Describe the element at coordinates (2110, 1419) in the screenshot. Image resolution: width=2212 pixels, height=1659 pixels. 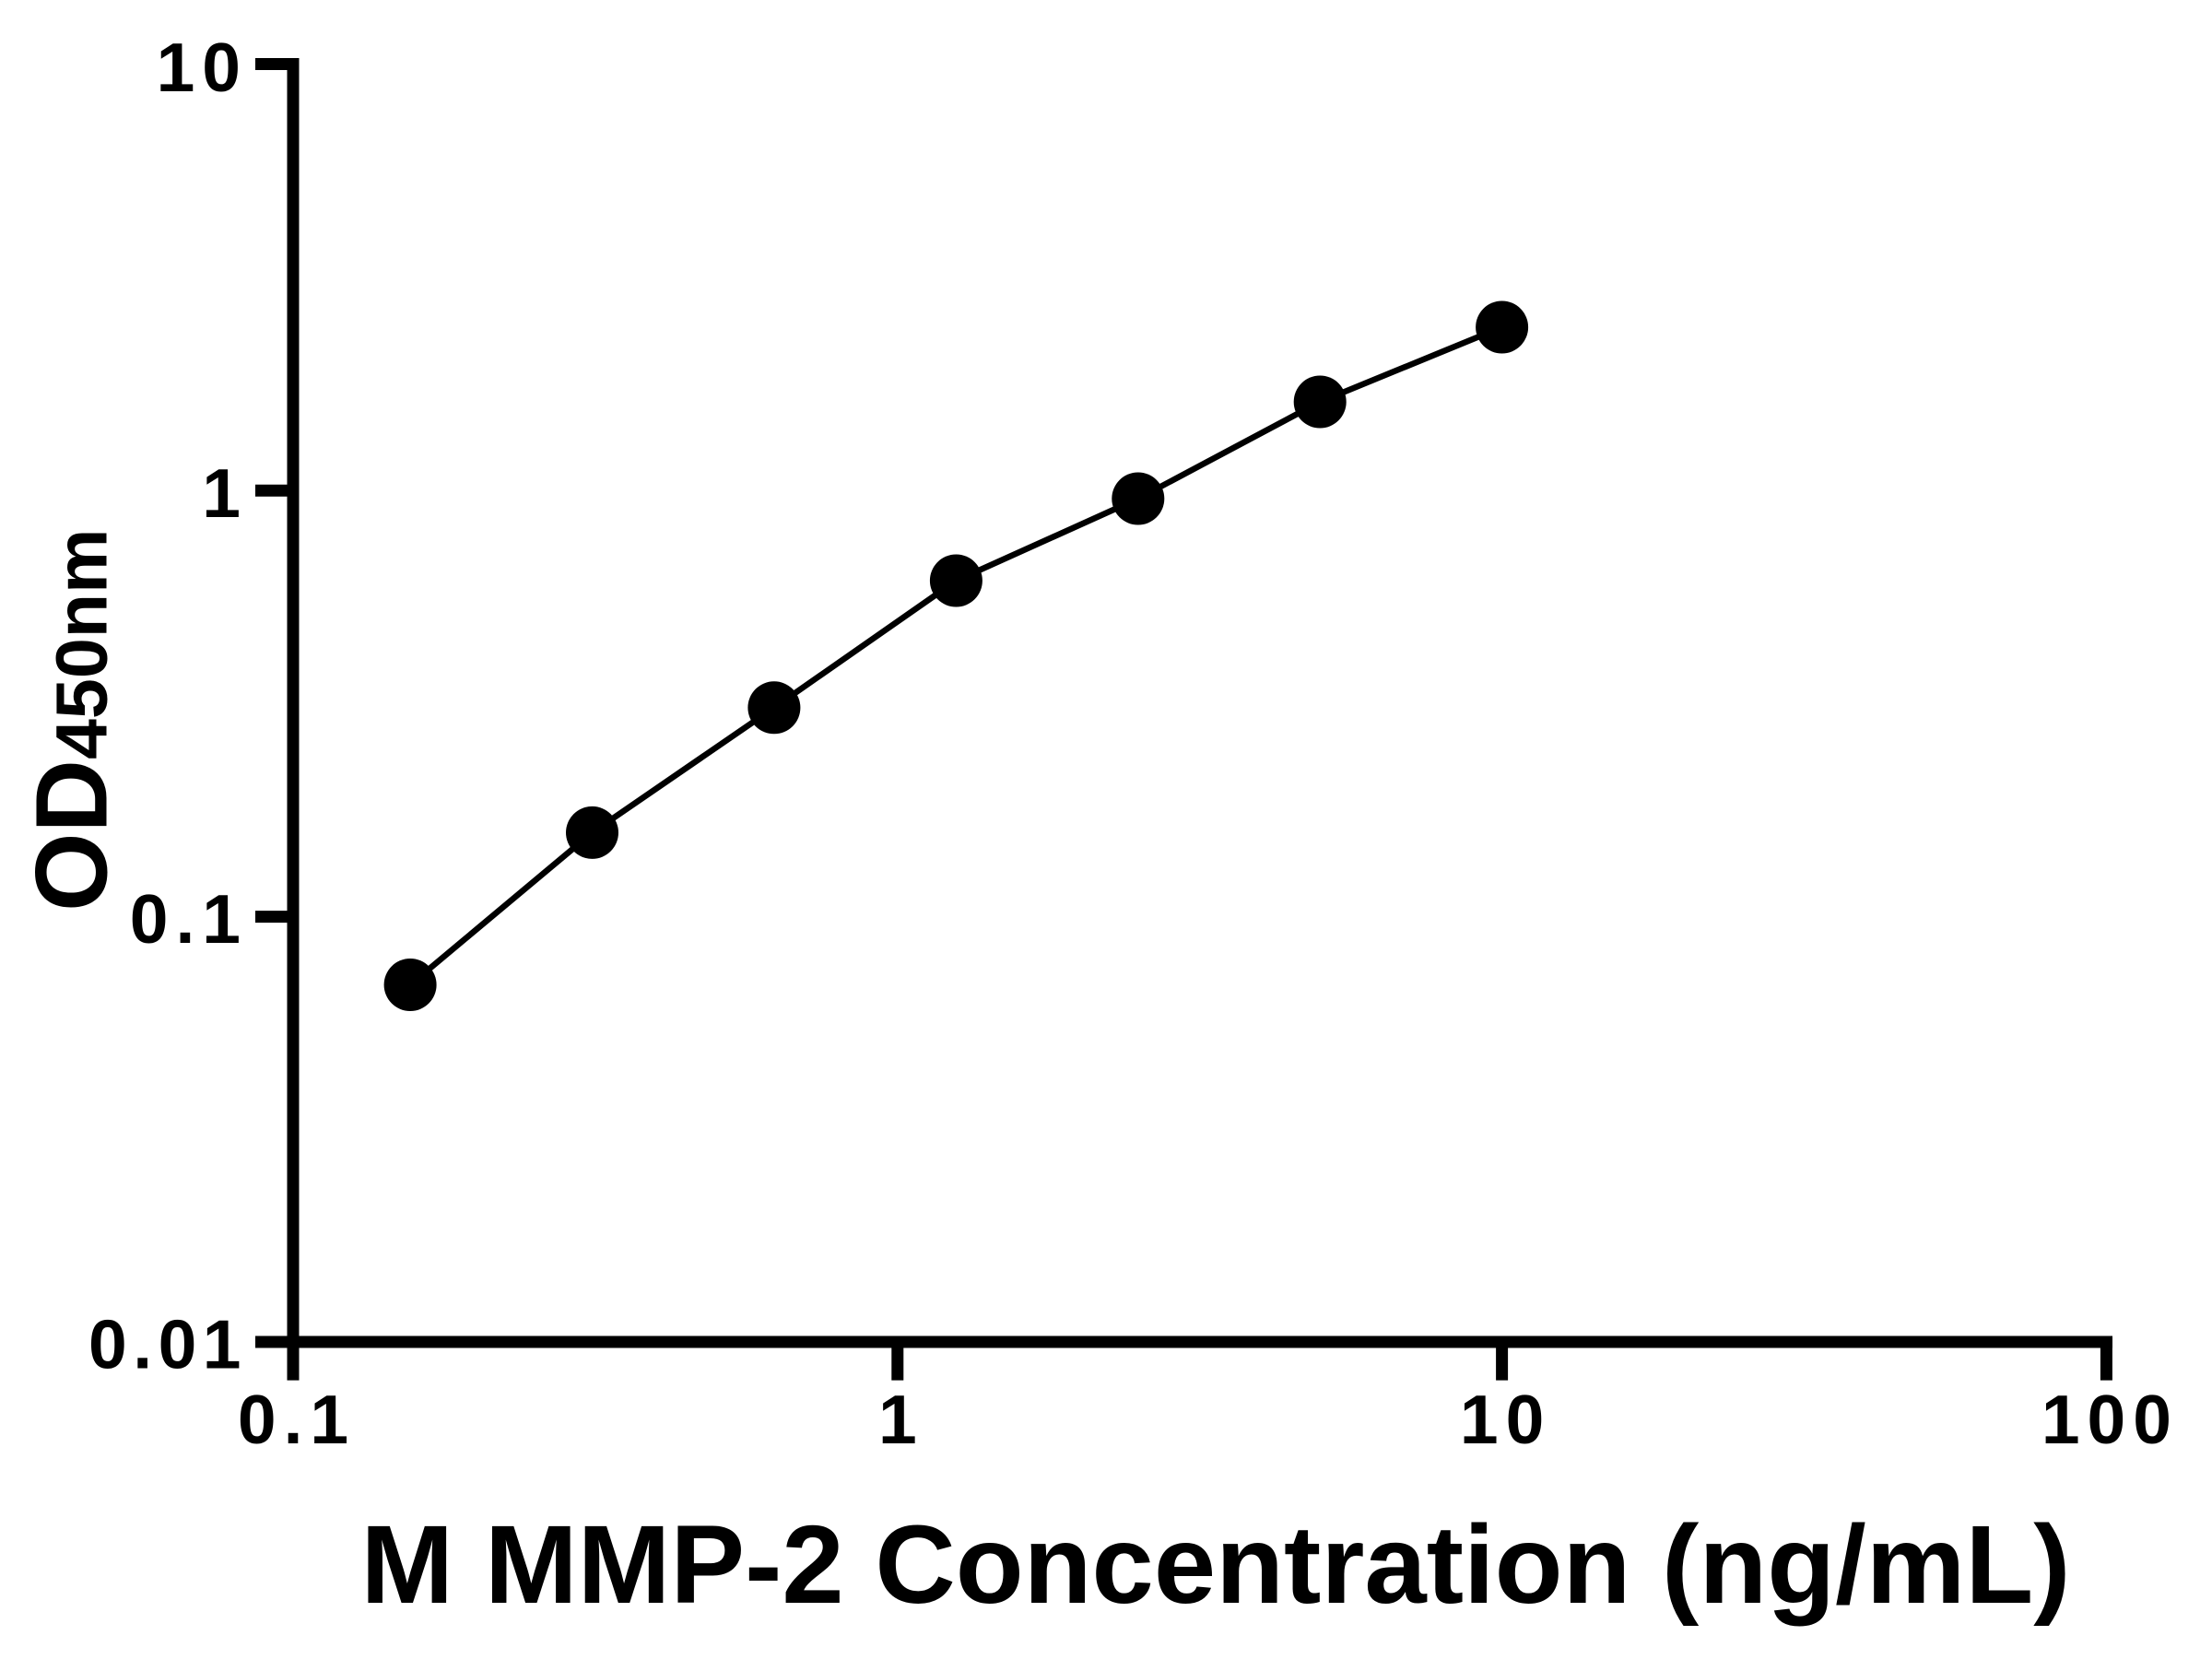
I see `svg-text: 100` at that location.